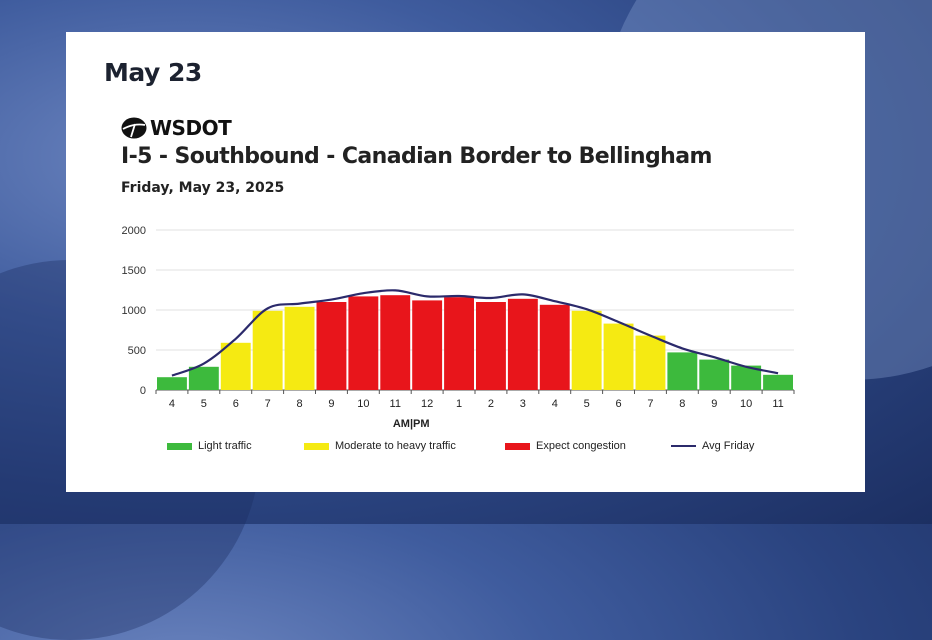 Image resolution: width=932 pixels, height=640 pixels. What do you see at coordinates (191, 128) in the screenshot?
I see `logo-text: WSDOT` at bounding box center [191, 128].